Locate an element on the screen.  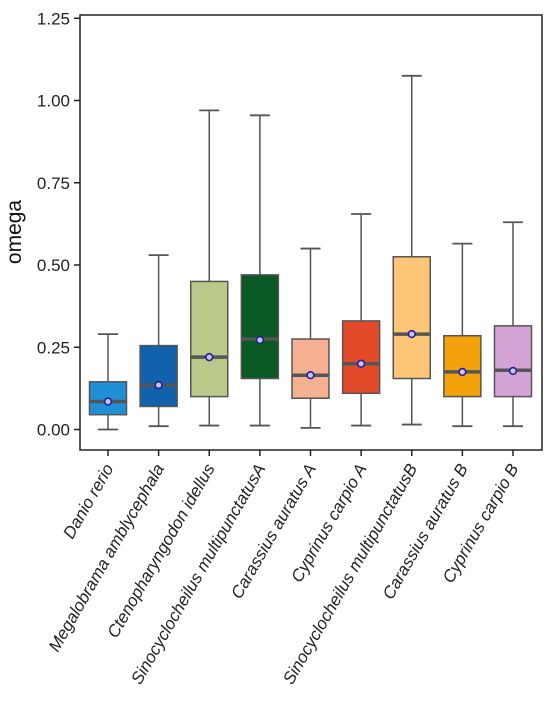
y-axis: 0.00 0.25 0.50 0.75 1.00 1.25 is located at coordinates (58, 224).